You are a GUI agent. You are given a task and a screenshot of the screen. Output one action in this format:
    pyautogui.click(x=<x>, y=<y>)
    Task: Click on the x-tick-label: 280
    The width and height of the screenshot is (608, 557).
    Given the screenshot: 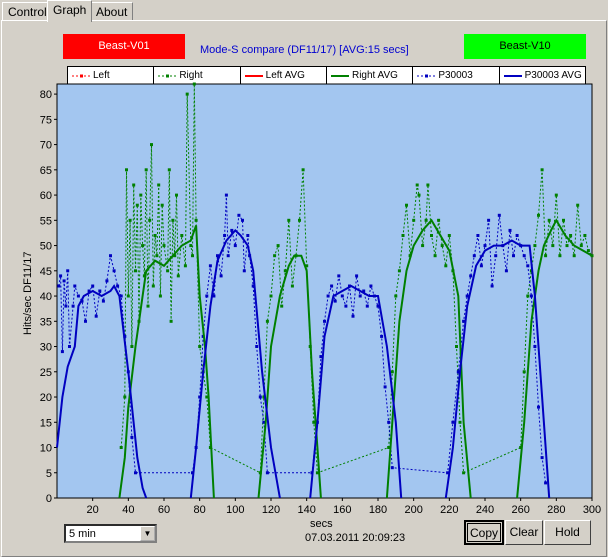 What is the action you would take?
    pyautogui.click(x=556, y=510)
    